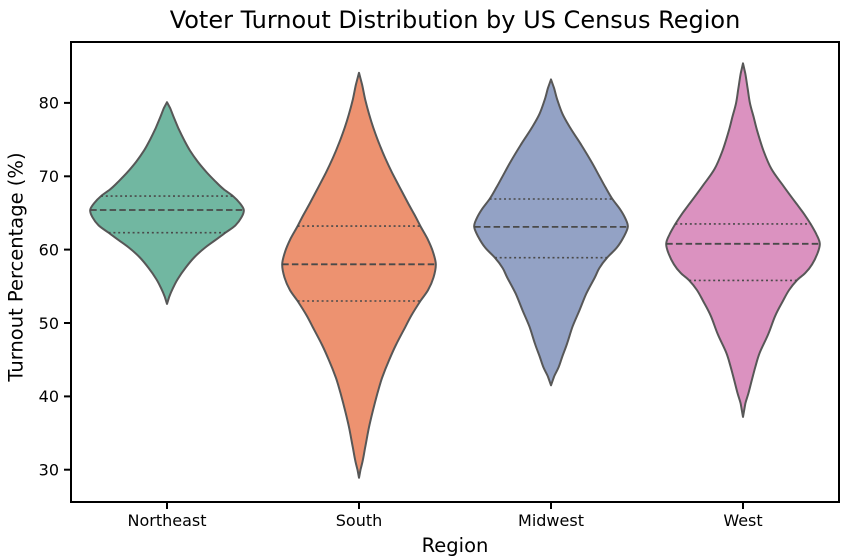  I want to click on y-tick-label: 60, so click(49, 249).